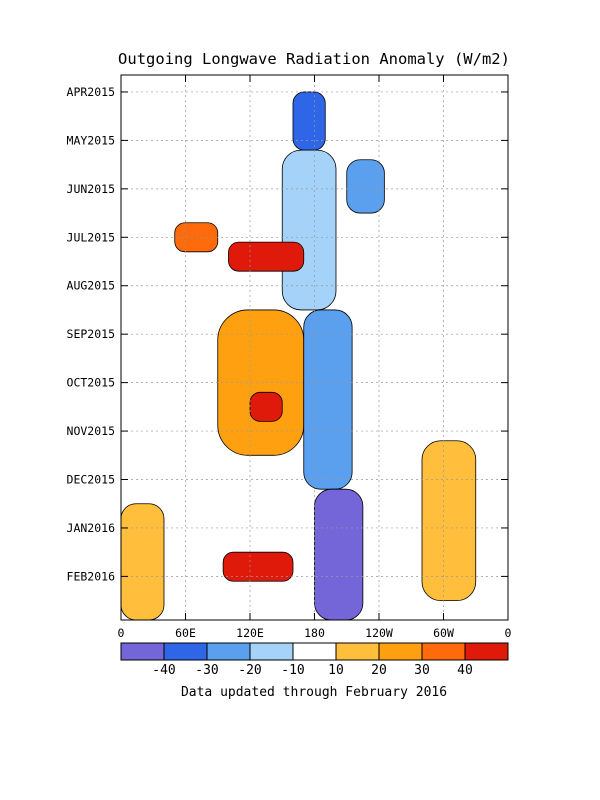 The width and height of the screenshot is (600, 800). What do you see at coordinates (91, 576) in the screenshot?
I see `y-tick-label: FEB2016` at bounding box center [91, 576].